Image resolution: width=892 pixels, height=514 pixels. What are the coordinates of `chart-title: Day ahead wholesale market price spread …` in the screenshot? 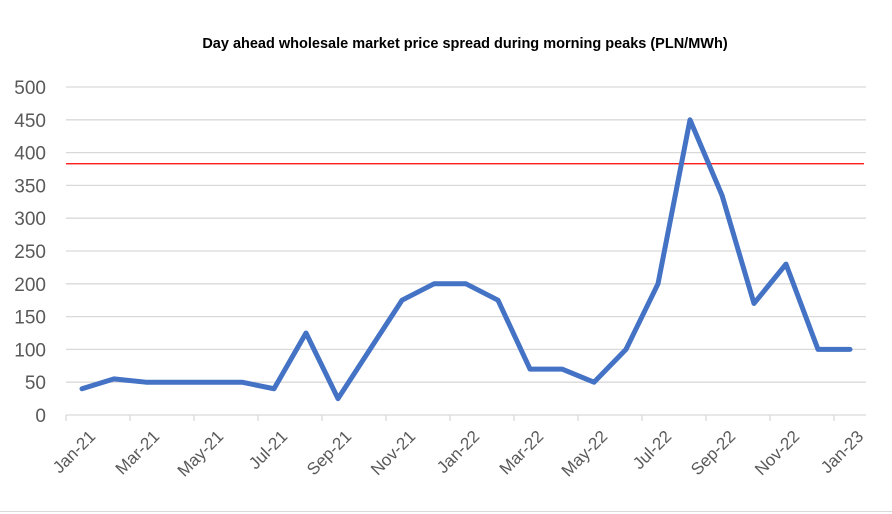 It's located at (465, 44).